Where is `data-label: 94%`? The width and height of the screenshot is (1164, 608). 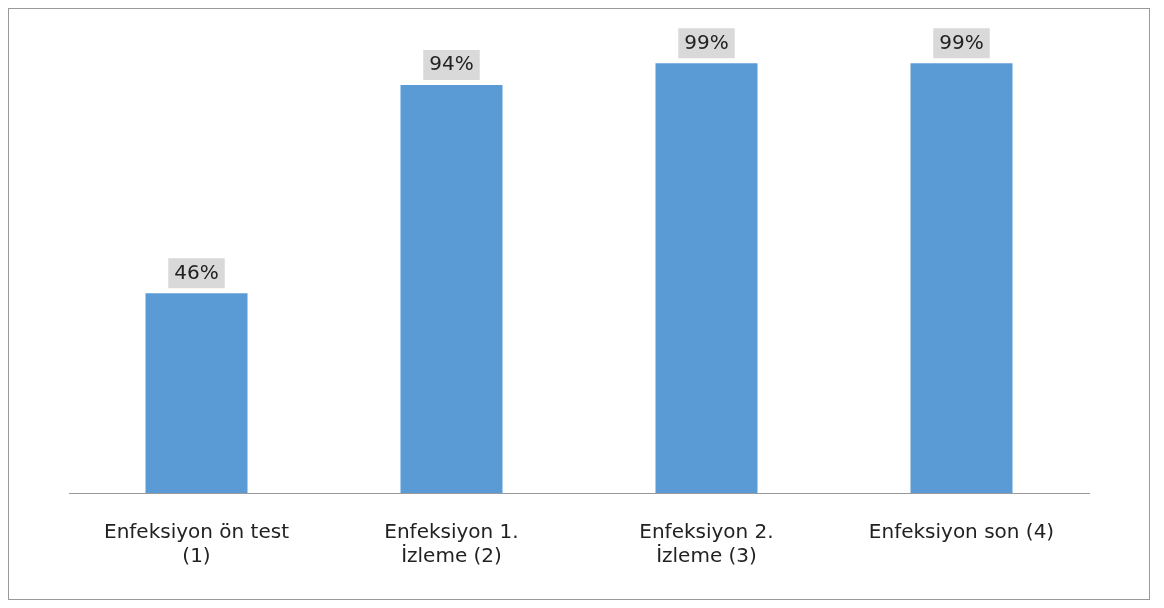
data-label: 94% is located at coordinates (451, 63).